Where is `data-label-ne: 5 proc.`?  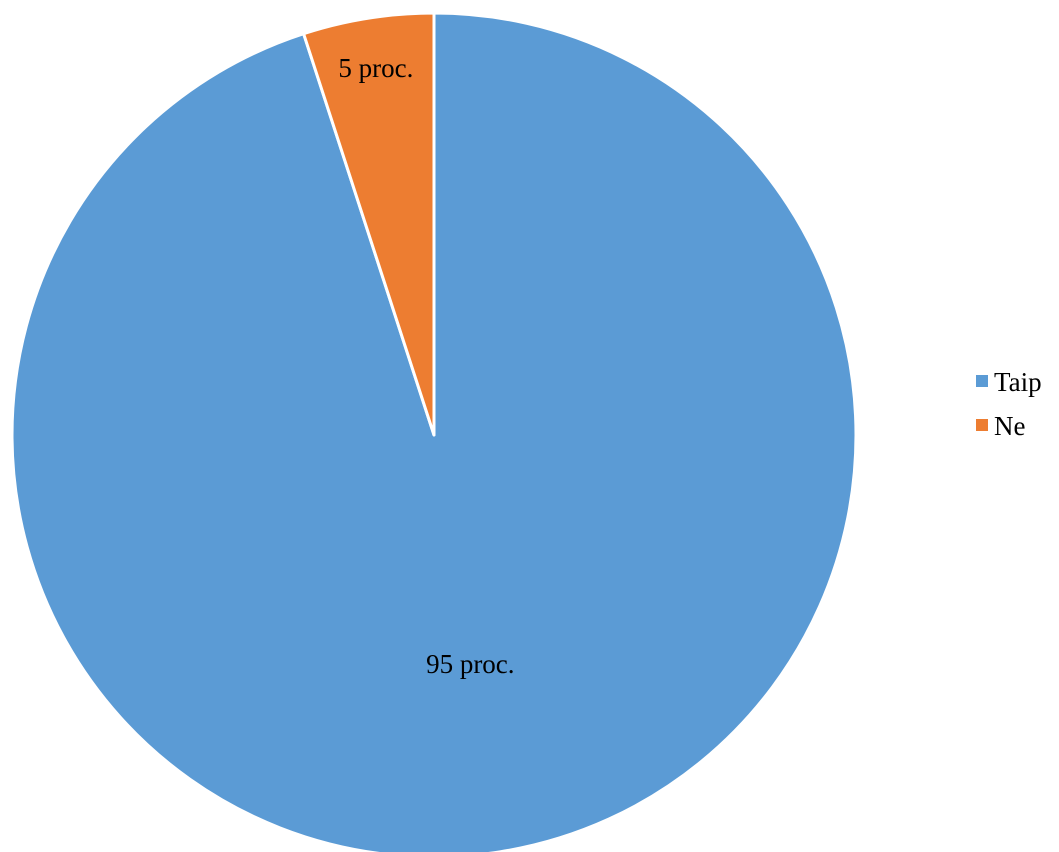 data-label-ne: 5 proc. is located at coordinates (375, 68).